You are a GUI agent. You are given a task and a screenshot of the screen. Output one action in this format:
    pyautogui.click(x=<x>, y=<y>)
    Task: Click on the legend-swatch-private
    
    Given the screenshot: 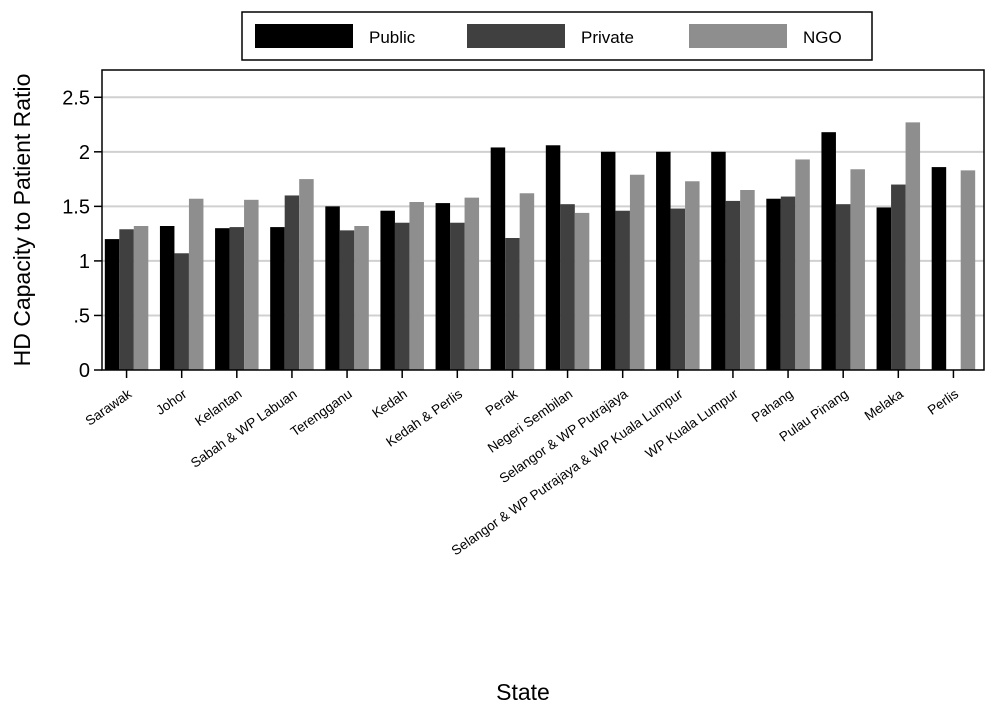 What is the action you would take?
    pyautogui.click(x=516, y=36)
    